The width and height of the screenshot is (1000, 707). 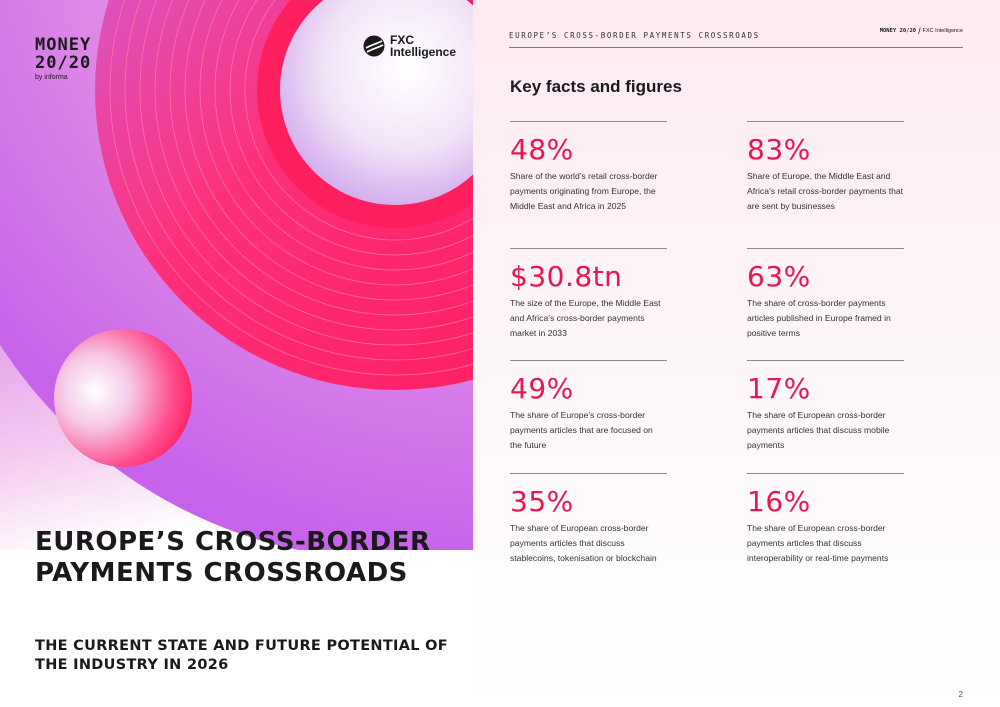 What do you see at coordinates (542, 149) in the screenshot?
I see `fact-value: 48%` at bounding box center [542, 149].